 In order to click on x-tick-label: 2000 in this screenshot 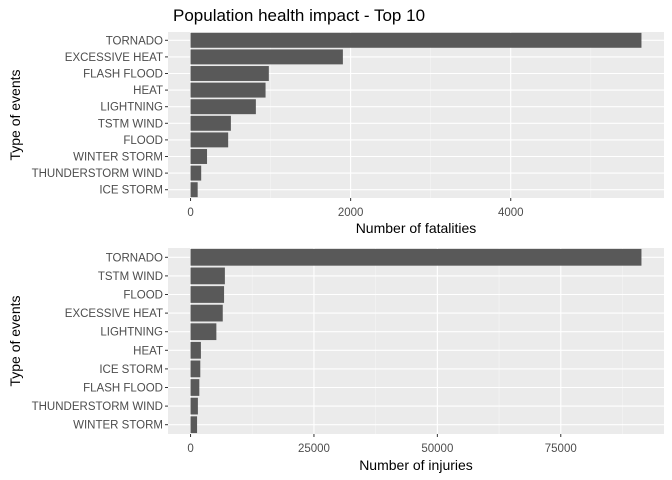, I will do `click(351, 213)`.